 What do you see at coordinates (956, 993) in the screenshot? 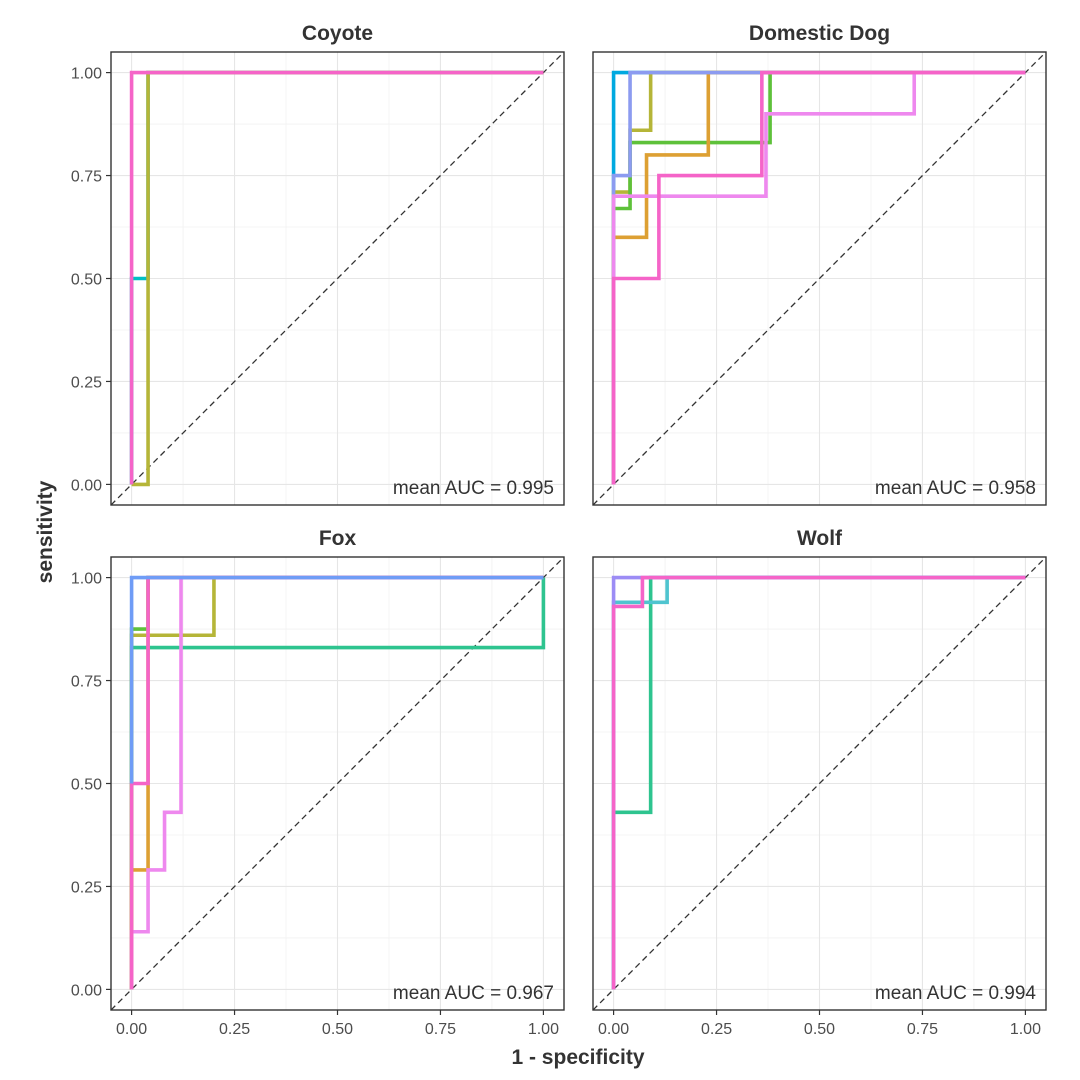
I see `mean-auc-label: mean AUC = 0.994` at bounding box center [956, 993].